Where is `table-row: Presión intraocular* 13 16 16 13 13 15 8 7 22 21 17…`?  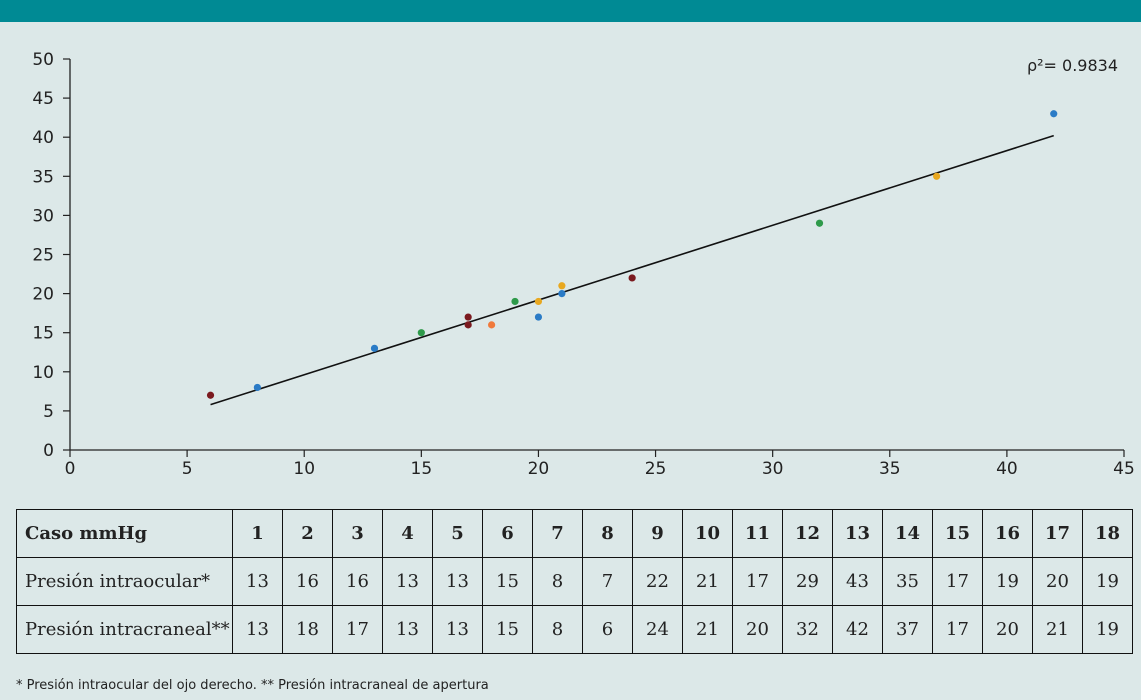 table-row: Presión intraocular* 13 16 16 13 13 15 8 7 22 21 17… is located at coordinates (574, 581).